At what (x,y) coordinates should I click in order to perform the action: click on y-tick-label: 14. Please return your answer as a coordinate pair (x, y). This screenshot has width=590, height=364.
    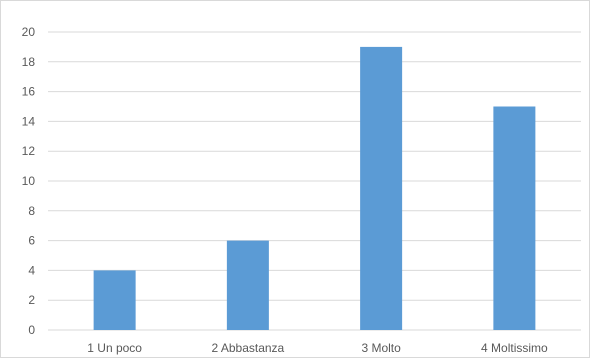
    Looking at the image, I should click on (29, 121).